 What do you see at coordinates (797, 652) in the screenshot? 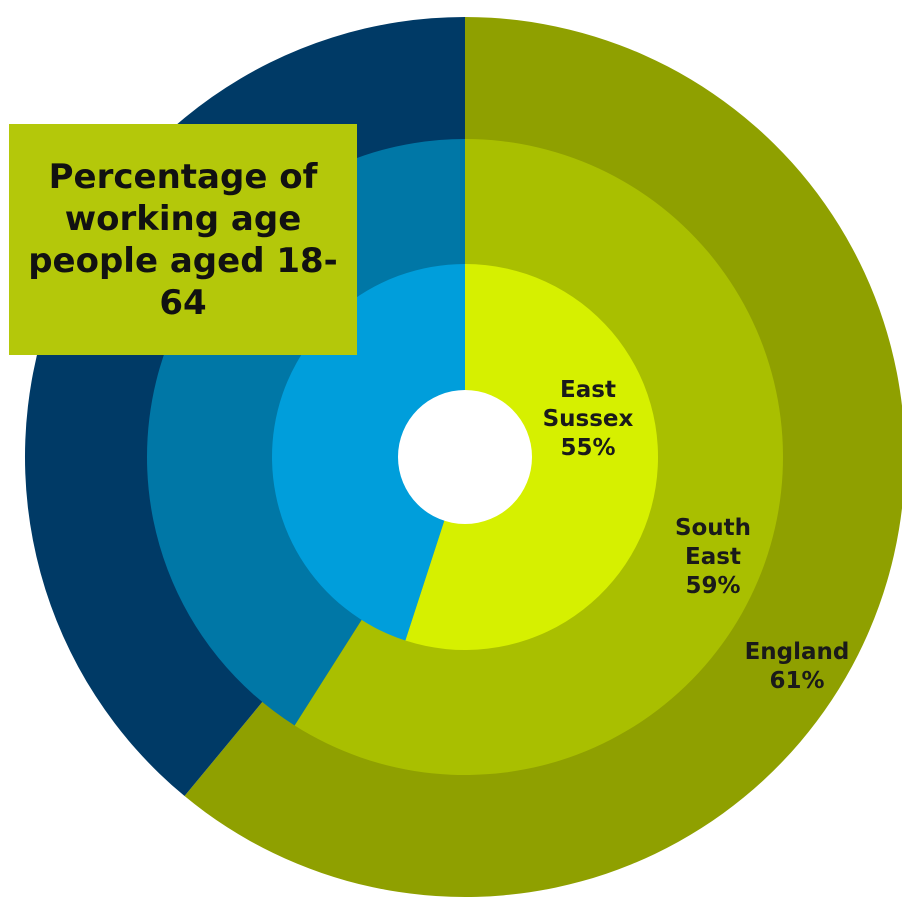
I see `ring-name-label: England` at bounding box center [797, 652].